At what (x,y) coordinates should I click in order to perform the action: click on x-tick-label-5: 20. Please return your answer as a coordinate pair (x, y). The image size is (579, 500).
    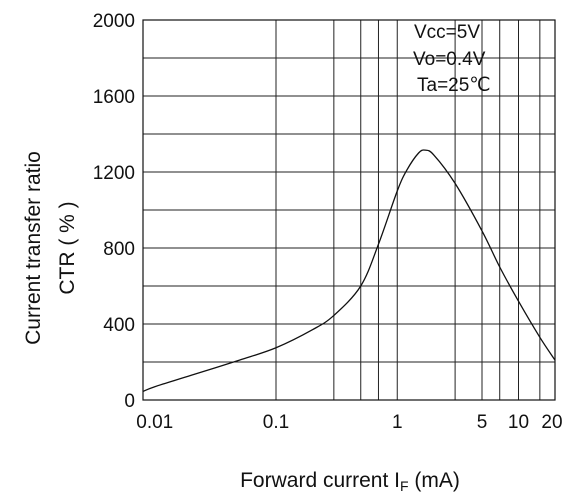
    Looking at the image, I should click on (551, 422).